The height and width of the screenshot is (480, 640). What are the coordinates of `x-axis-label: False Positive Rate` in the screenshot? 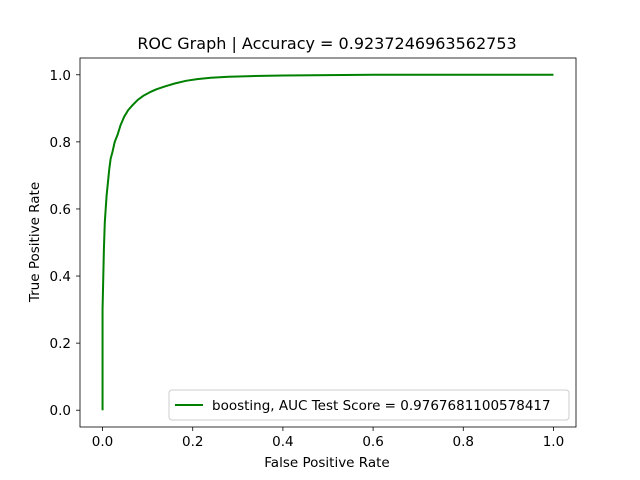 It's located at (326, 463).